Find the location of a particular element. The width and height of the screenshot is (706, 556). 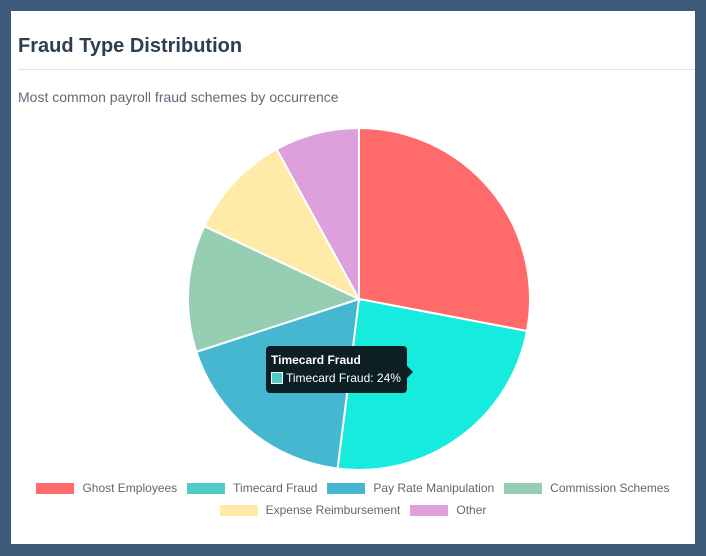

legend-label: Expense Reimbursement is located at coordinates (333, 510).